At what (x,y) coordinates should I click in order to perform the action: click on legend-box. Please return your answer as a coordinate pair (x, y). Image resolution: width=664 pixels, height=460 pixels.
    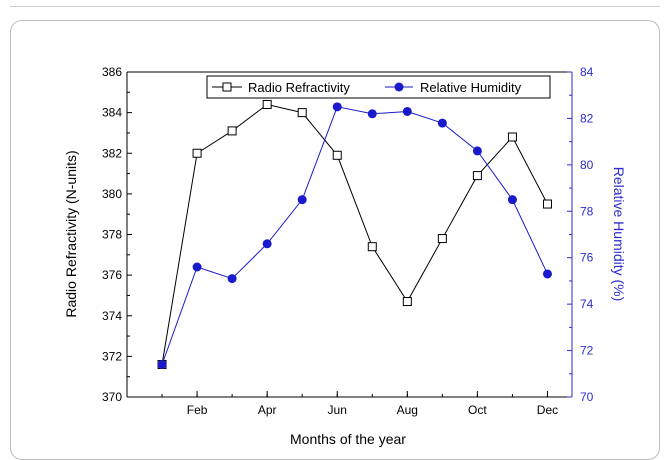
    Looking at the image, I should click on (378, 87).